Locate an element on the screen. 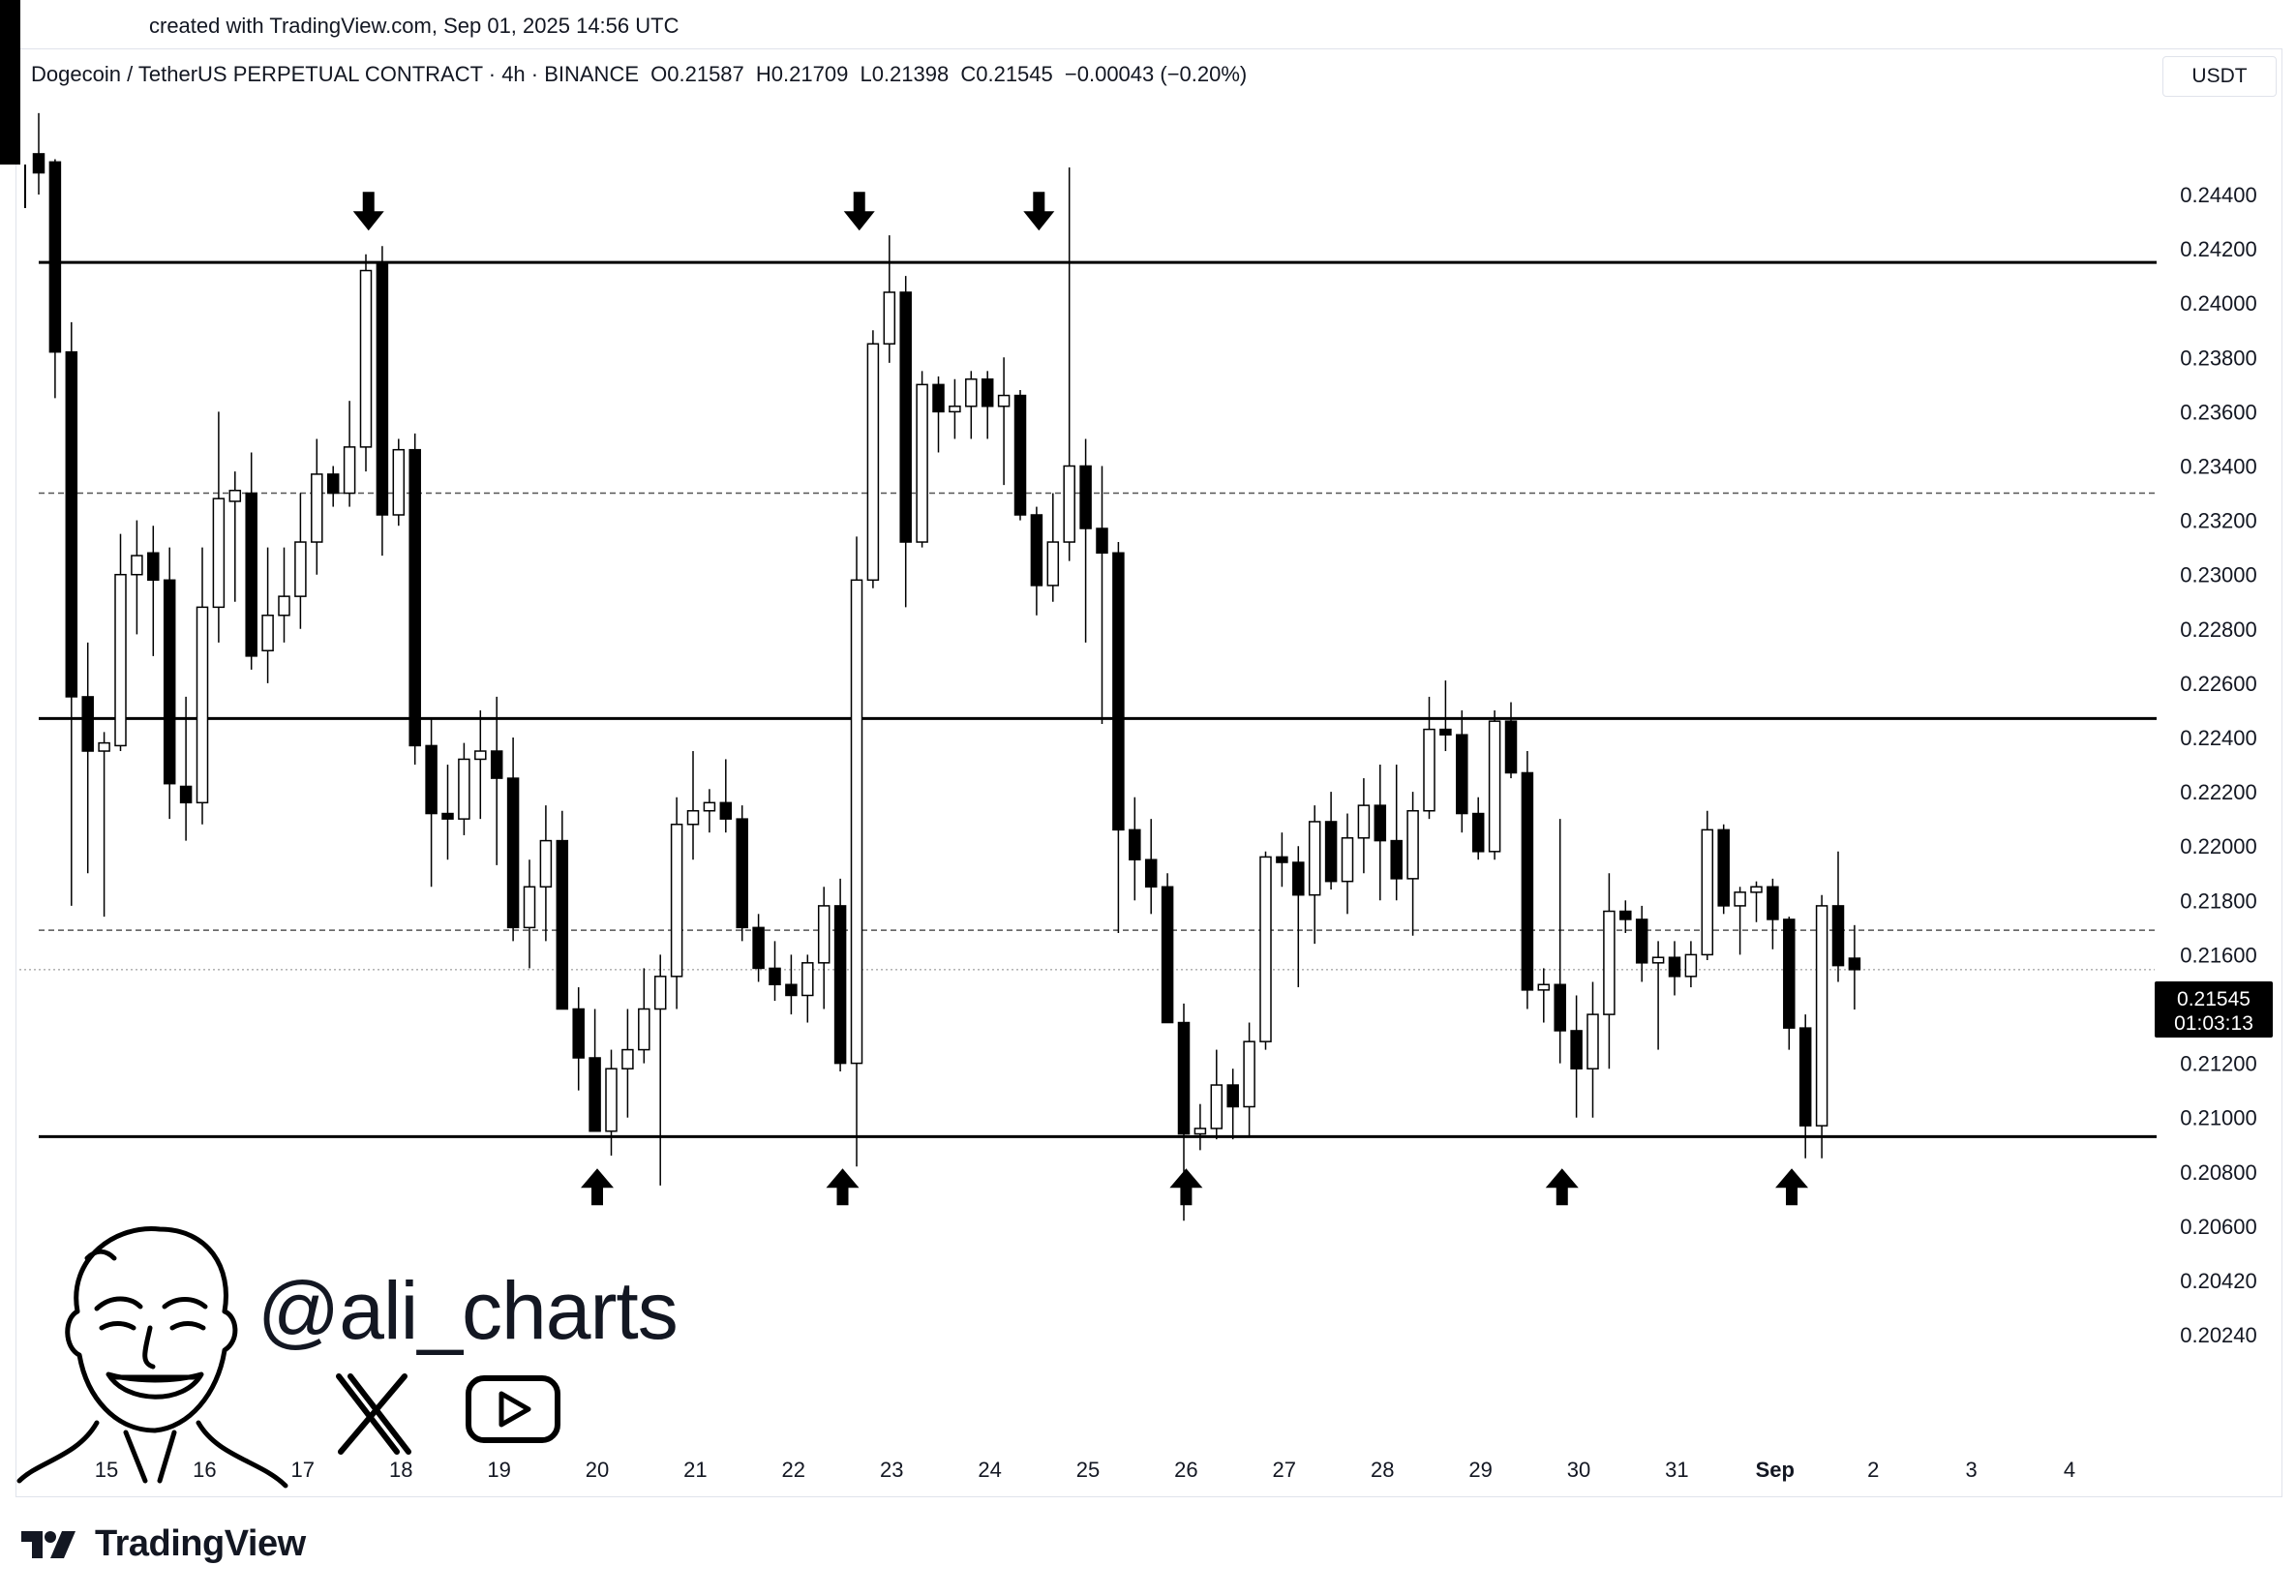  price-tag-value: 0.21545 is located at coordinates (2214, 999).